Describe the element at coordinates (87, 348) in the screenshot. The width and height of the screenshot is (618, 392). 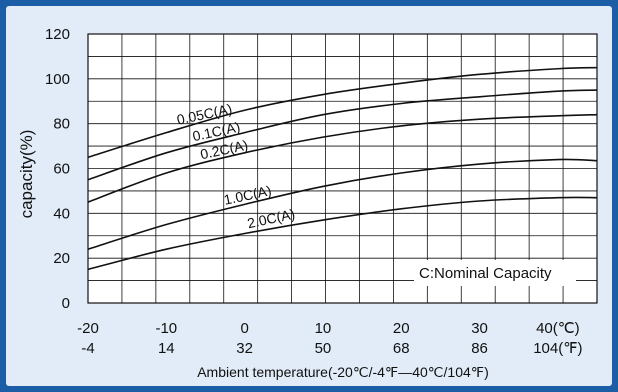
I see `x-tick-label-fahrenheit: -4` at that location.